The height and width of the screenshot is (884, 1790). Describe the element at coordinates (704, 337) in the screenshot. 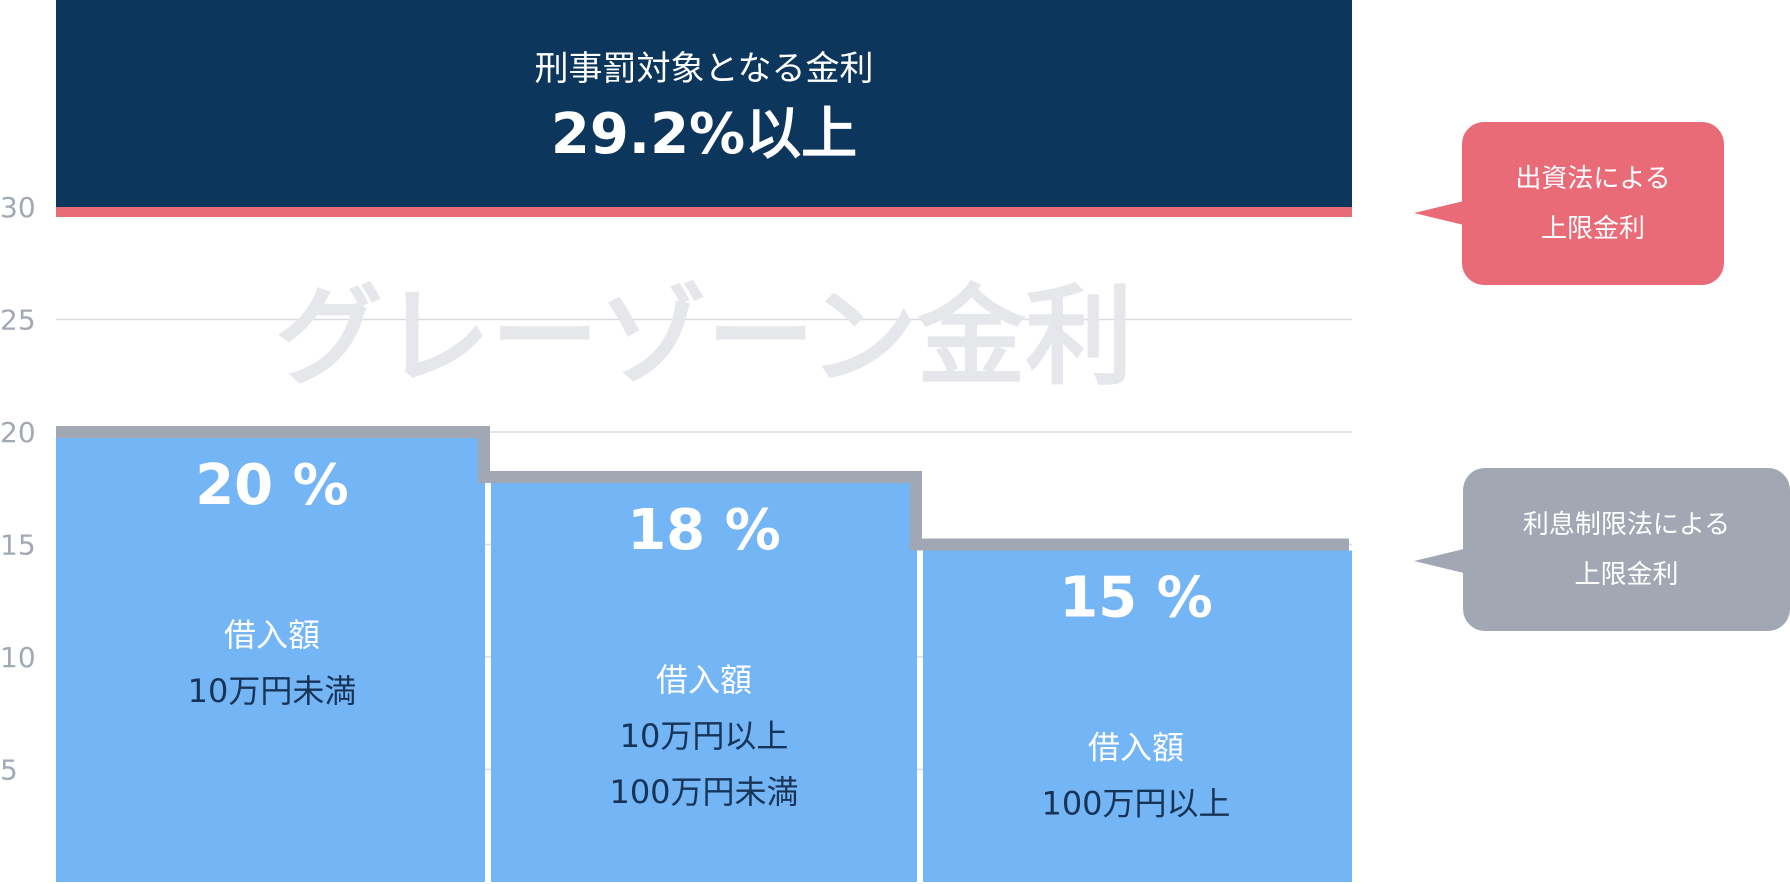

I see `gray-zone-watermark: グレーゾーン金利` at that location.